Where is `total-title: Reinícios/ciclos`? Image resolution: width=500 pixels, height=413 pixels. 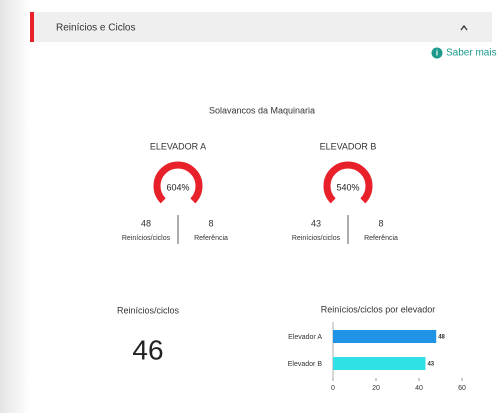 total-title: Reinícios/ciclos is located at coordinates (148, 310).